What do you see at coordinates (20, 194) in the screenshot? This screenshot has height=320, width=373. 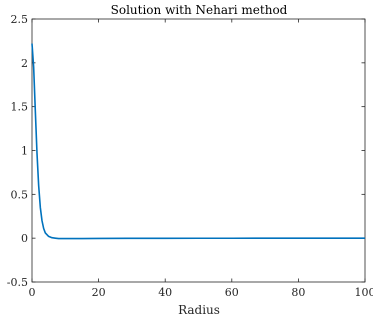 I see `y-tick-label: 0.5` at bounding box center [20, 194].